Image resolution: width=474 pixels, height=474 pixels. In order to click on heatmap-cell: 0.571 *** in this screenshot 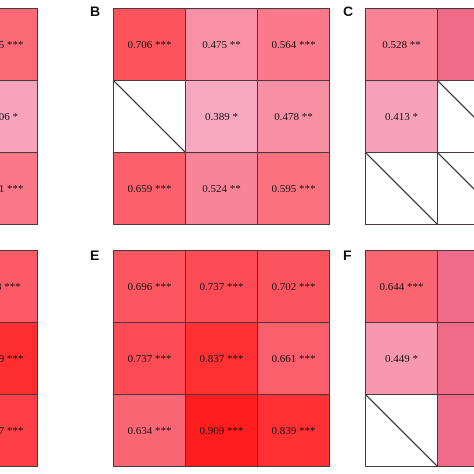, I will do `click(19, 188)`.